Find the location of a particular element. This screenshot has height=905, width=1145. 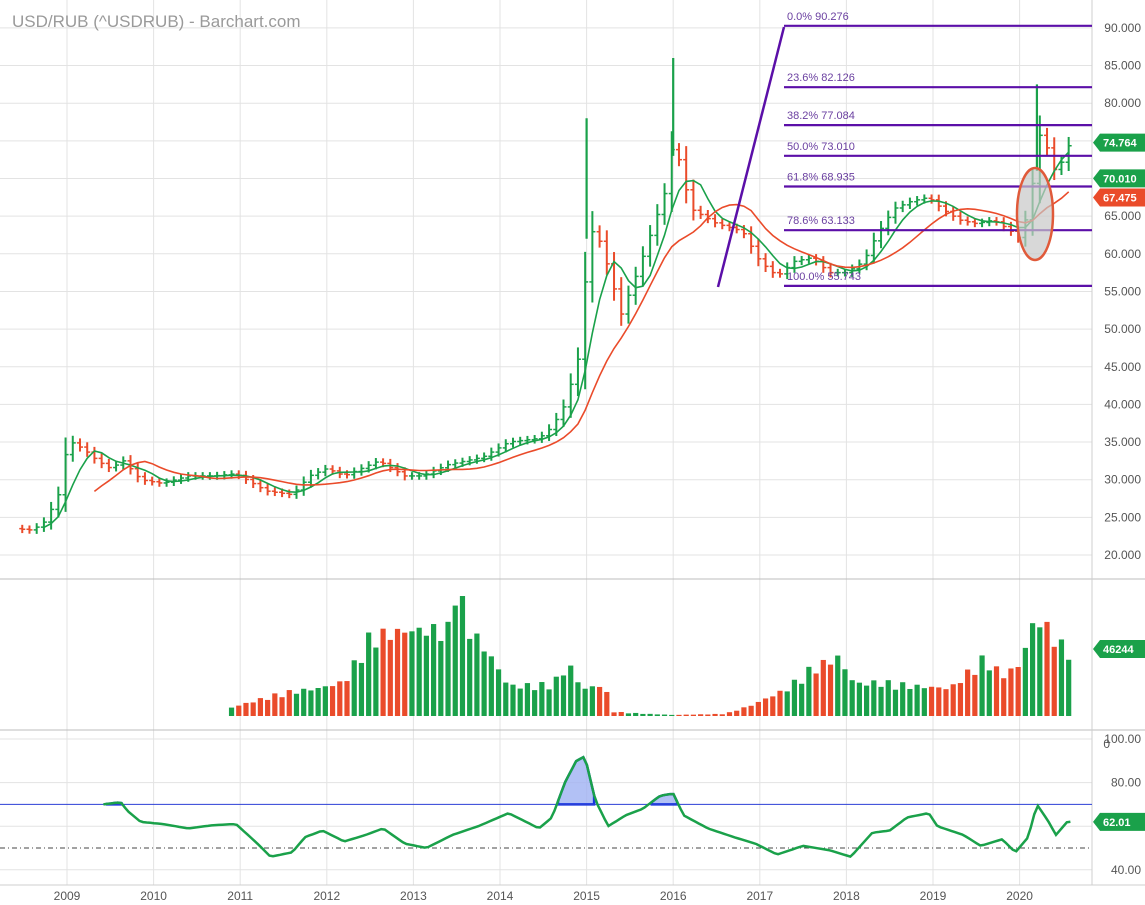

highlight-ellipse is located at coordinates (1035, 214).